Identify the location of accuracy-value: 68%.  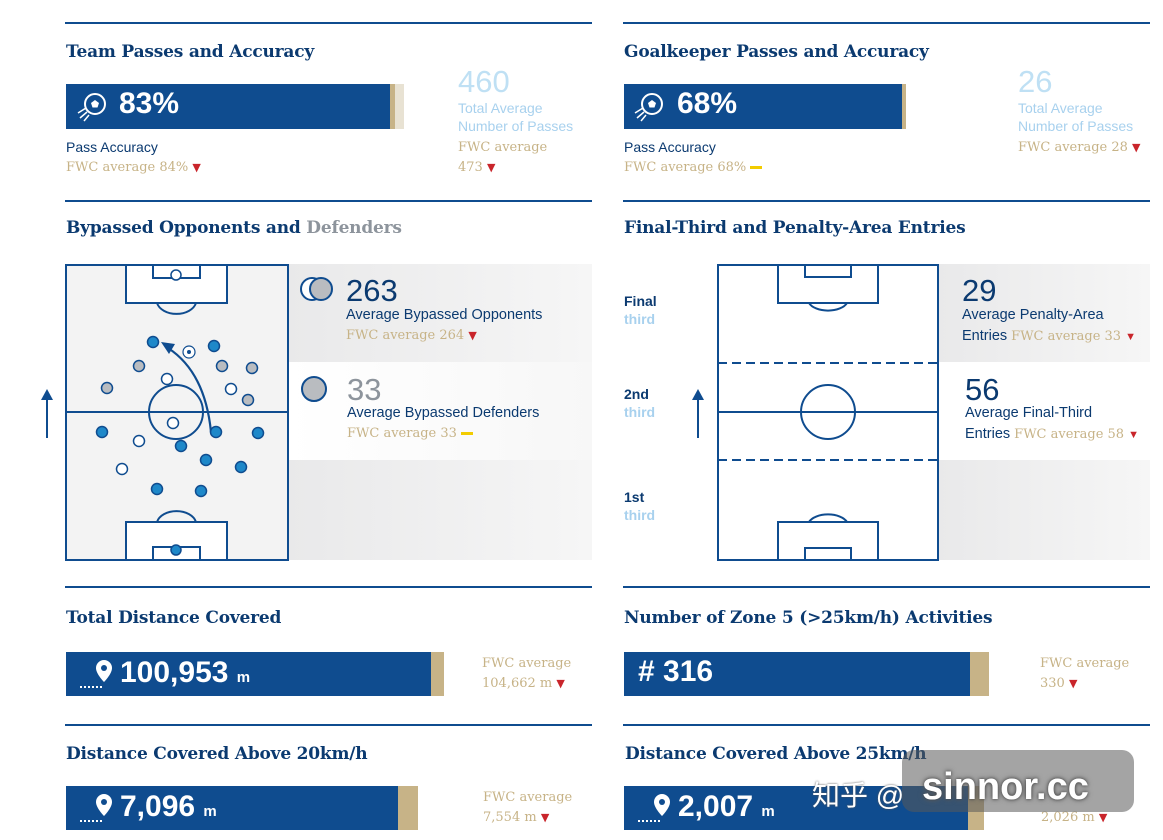
(707, 103).